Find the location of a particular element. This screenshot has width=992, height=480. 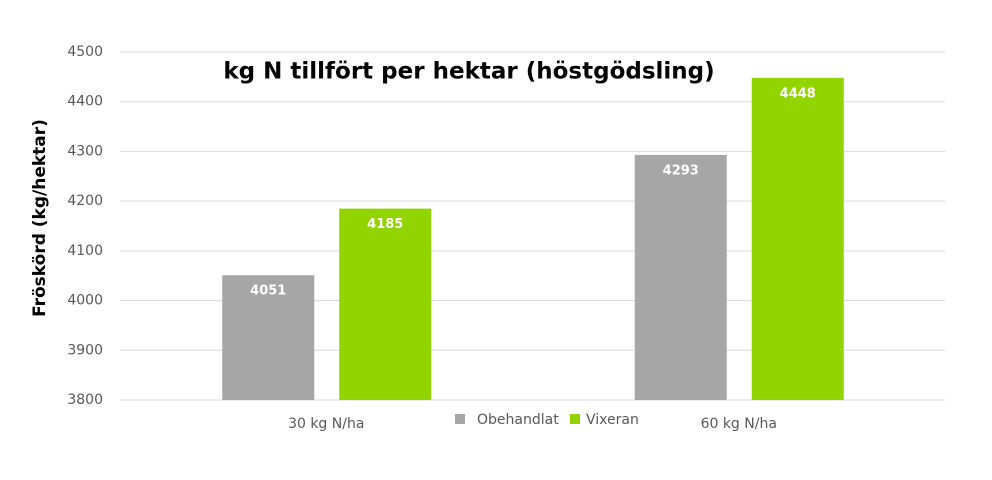

value-label: 4448 is located at coordinates (798, 93).